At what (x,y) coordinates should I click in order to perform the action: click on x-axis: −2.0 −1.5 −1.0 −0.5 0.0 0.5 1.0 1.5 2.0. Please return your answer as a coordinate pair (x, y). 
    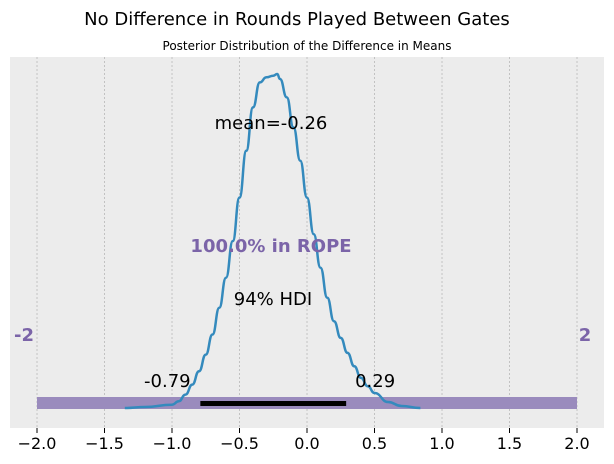
    Looking at the image, I should click on (304, 440).